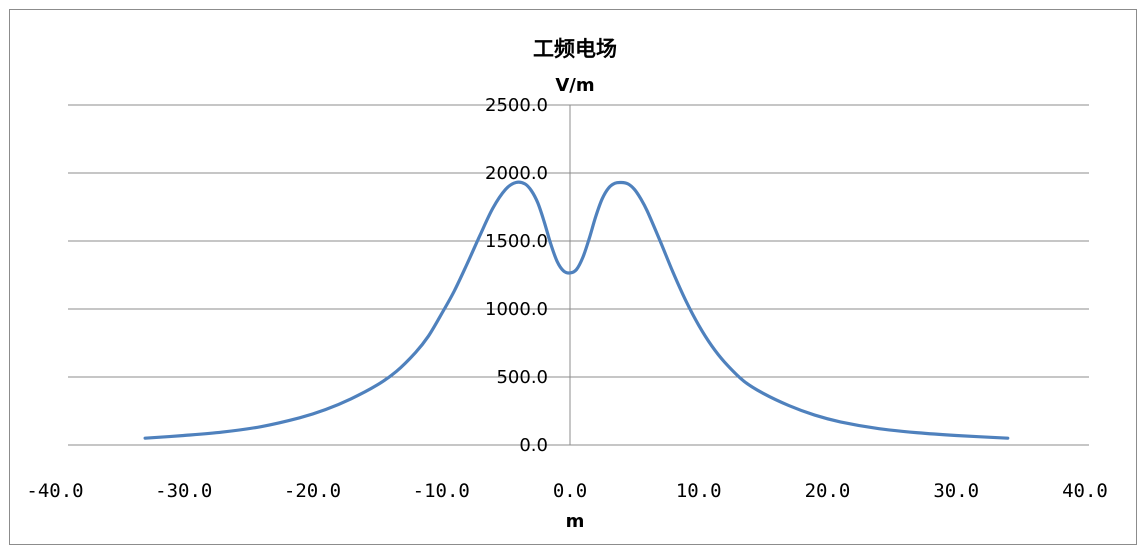 The height and width of the screenshot is (549, 1142). Describe the element at coordinates (516, 105) in the screenshot. I see `y-tick-label: 2500.0` at that location.